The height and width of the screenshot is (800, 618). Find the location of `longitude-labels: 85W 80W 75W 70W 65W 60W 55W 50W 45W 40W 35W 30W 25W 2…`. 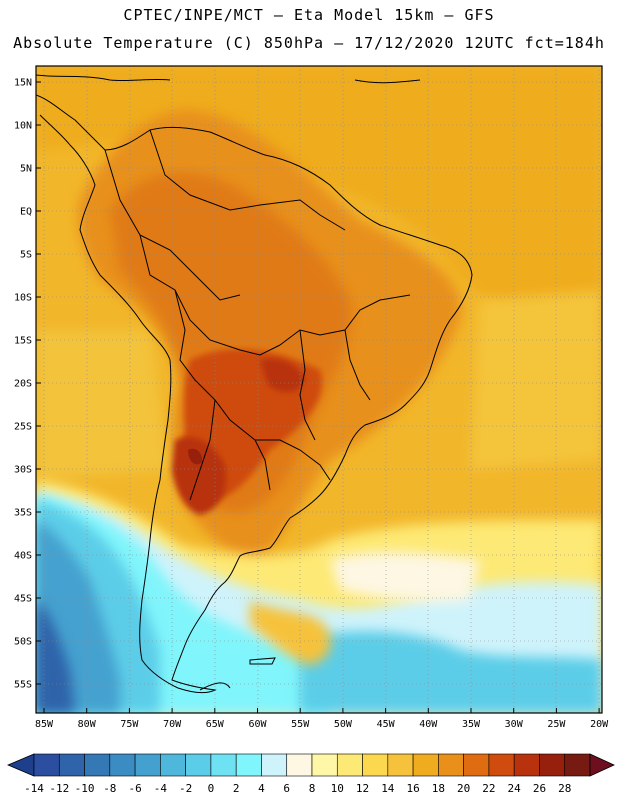

longitude-labels: 85W 80W 75W 70W 65W 60W 55W 50W 45W 40W 35W 30W 25W 2… is located at coordinates (322, 719).